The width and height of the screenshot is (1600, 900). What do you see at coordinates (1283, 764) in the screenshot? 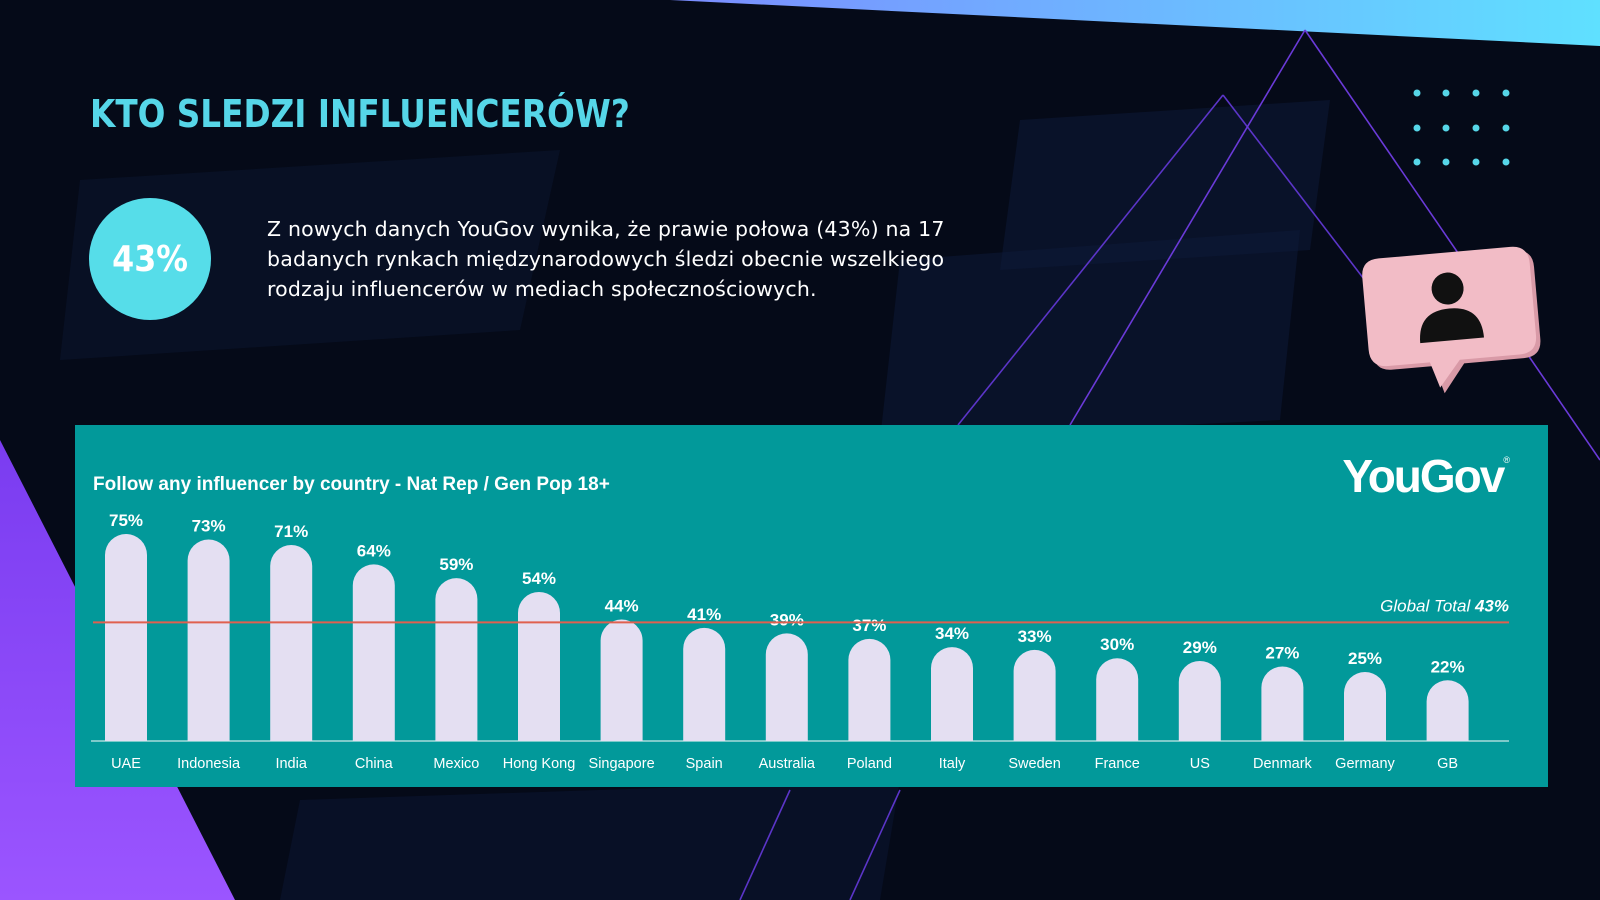
I see `category-label: Denmark` at bounding box center [1283, 764].